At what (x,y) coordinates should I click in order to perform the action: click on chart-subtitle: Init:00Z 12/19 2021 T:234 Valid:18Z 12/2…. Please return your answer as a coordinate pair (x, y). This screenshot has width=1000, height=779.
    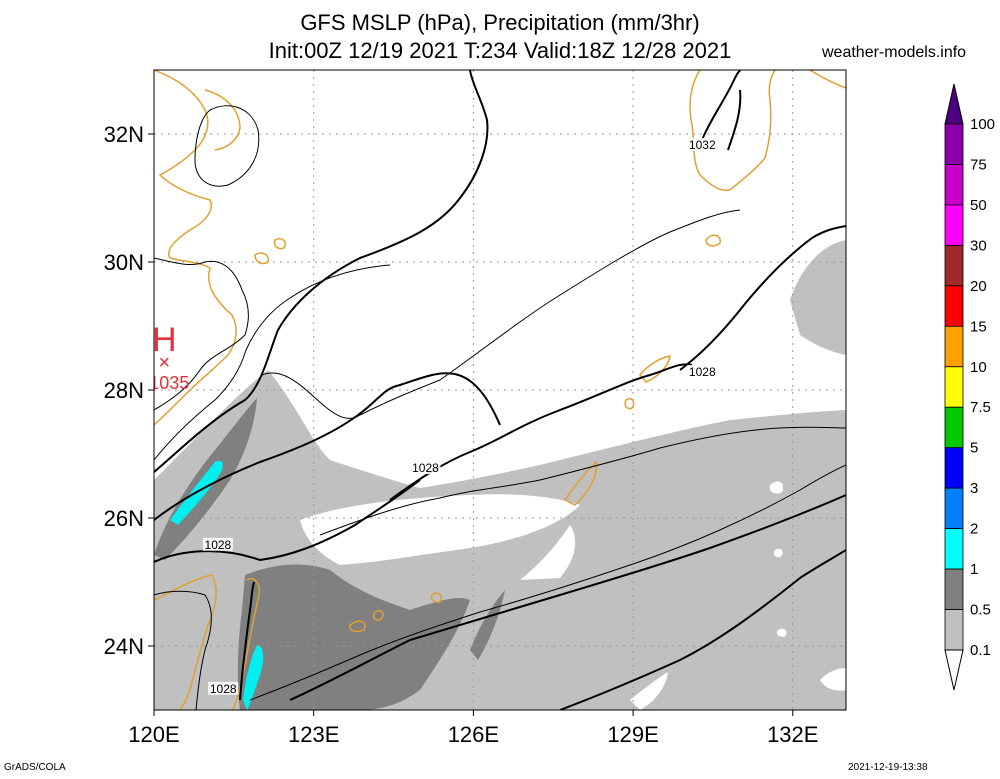
    Looking at the image, I should click on (500, 50).